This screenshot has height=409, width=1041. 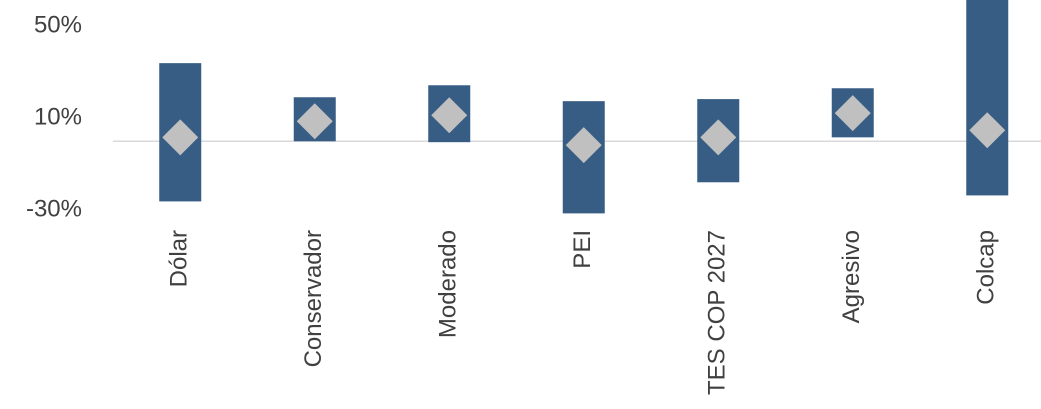 I want to click on x-tick-label: Agresivo, so click(x=851, y=276).